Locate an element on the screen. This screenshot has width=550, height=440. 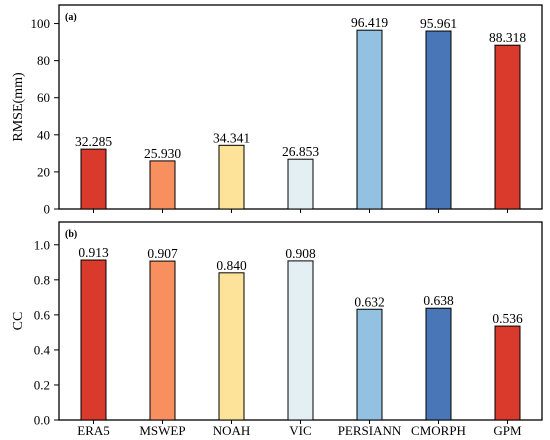
y-axis-title: CC is located at coordinates (18, 321).